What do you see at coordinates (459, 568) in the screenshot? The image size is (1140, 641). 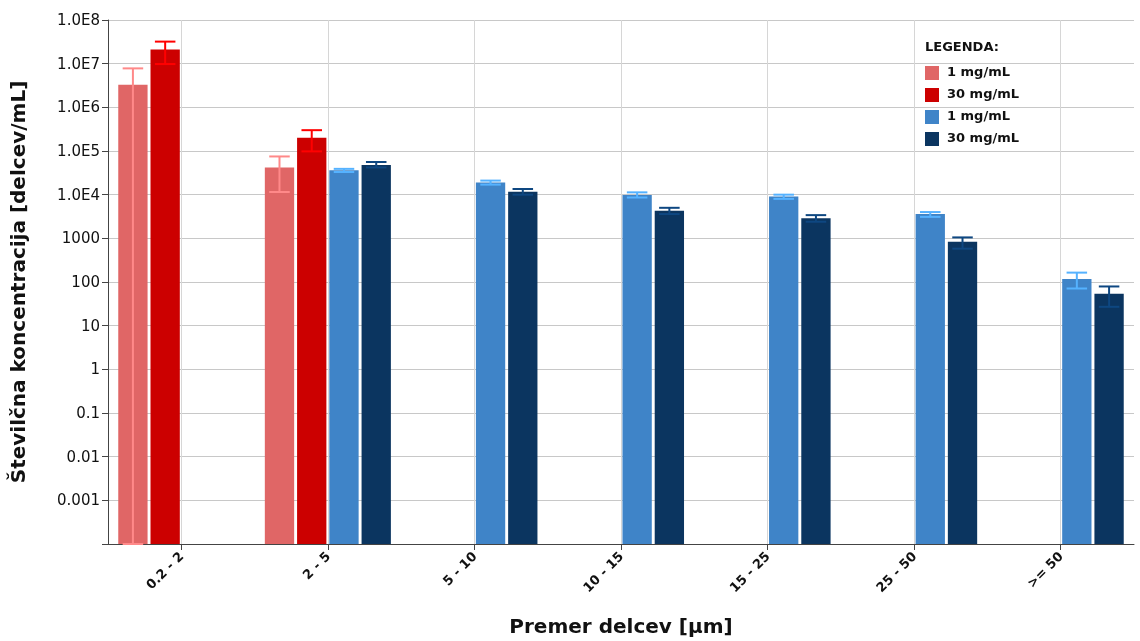 I see `x-tick-label: 5 - 10` at bounding box center [459, 568].